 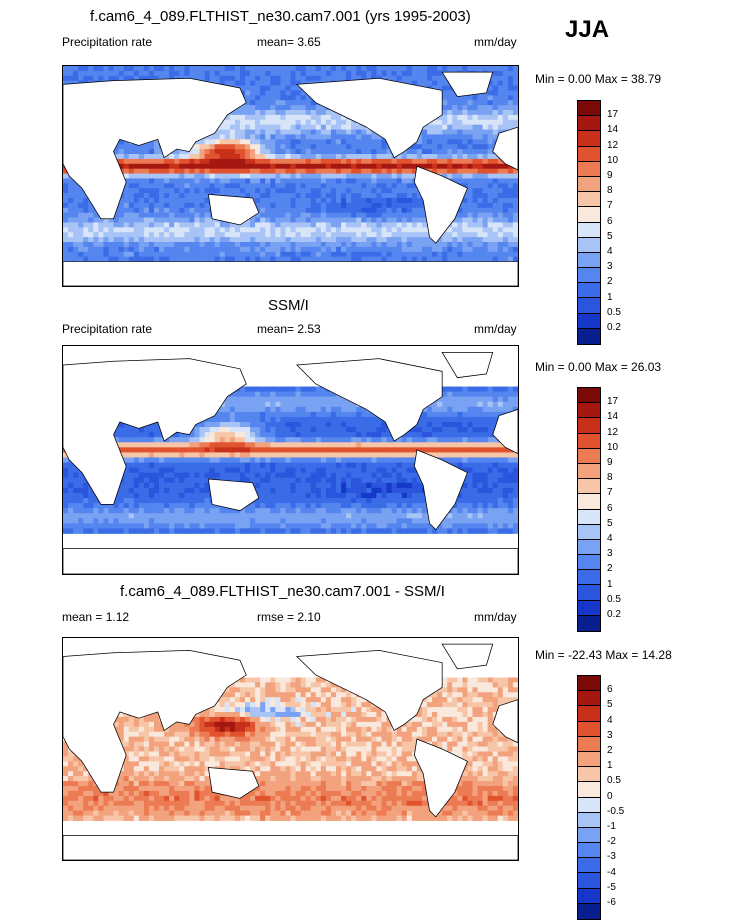 I want to click on panel1-units-label: mm/day, so click(x=495, y=42).